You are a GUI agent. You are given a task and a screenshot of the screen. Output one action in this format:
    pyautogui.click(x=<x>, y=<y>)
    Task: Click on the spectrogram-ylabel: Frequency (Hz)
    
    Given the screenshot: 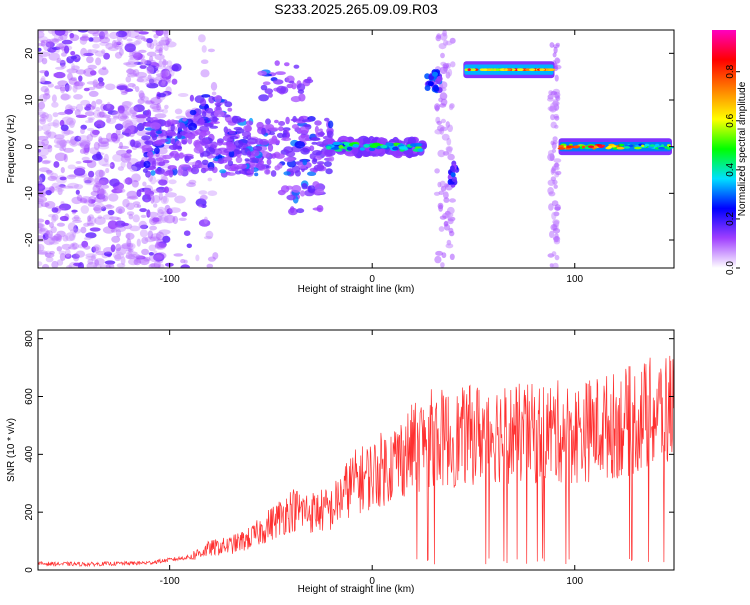 What is the action you would take?
    pyautogui.click(x=11, y=149)
    